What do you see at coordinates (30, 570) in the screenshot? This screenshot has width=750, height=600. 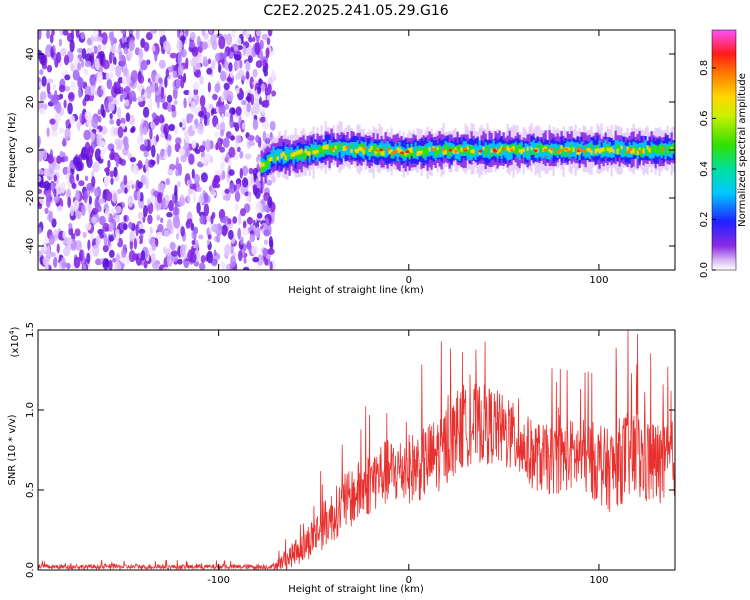 I see `snr-y-tick-label: 0.0` at bounding box center [30, 570].